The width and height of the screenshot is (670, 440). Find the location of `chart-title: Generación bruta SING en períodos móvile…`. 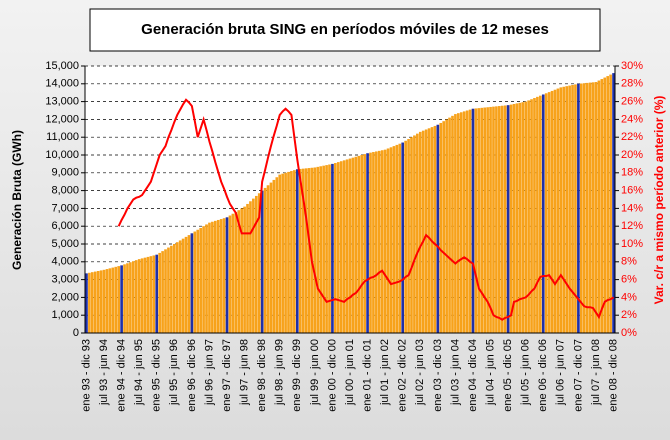

chart-title: Generación bruta SING en períodos móvile… is located at coordinates (345, 29).